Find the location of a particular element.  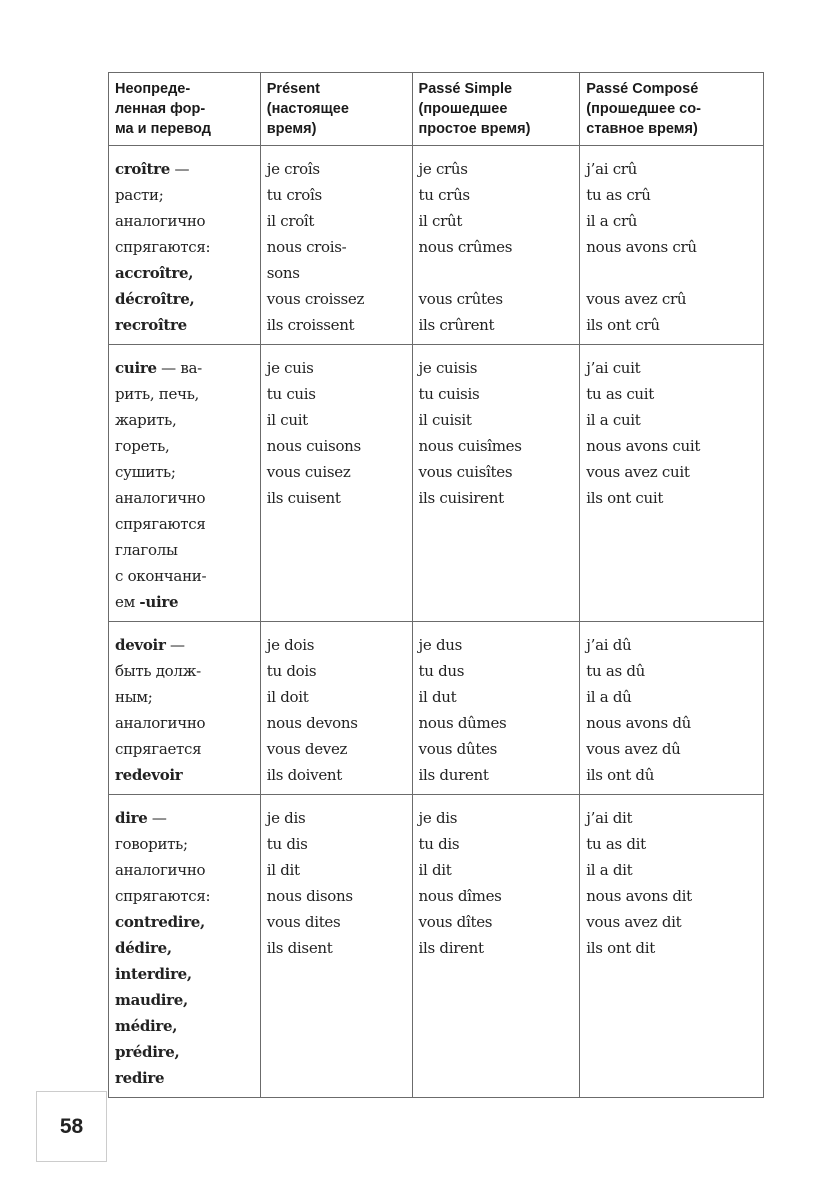

header-present: Présent (настоящее время) is located at coordinates (336, 109).